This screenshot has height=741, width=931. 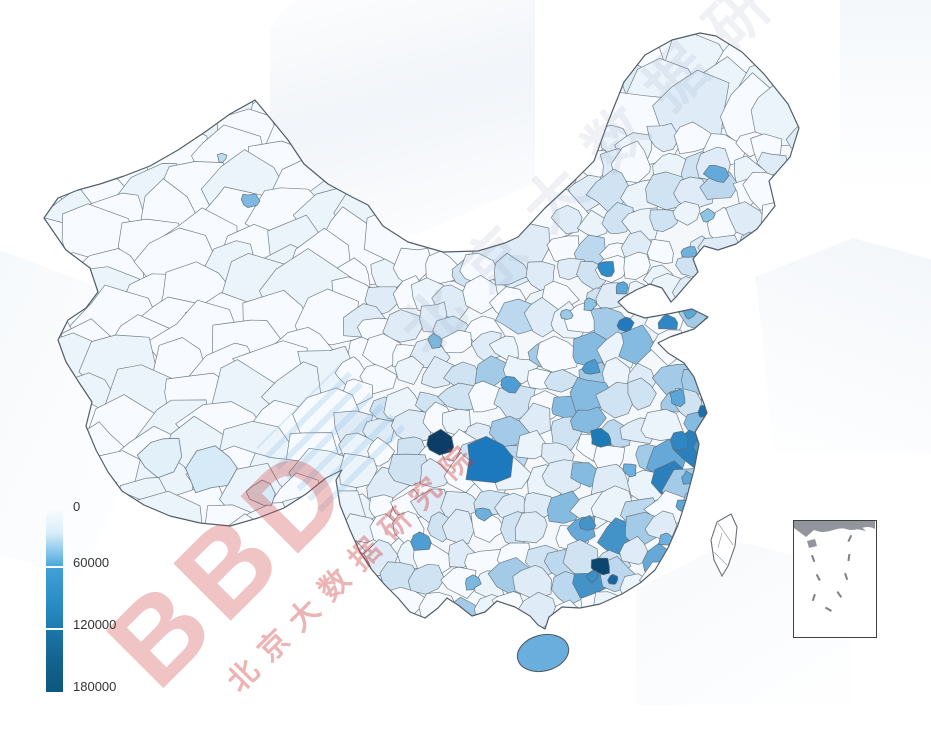 I want to click on legend-segment-mid, so click(x=54, y=598).